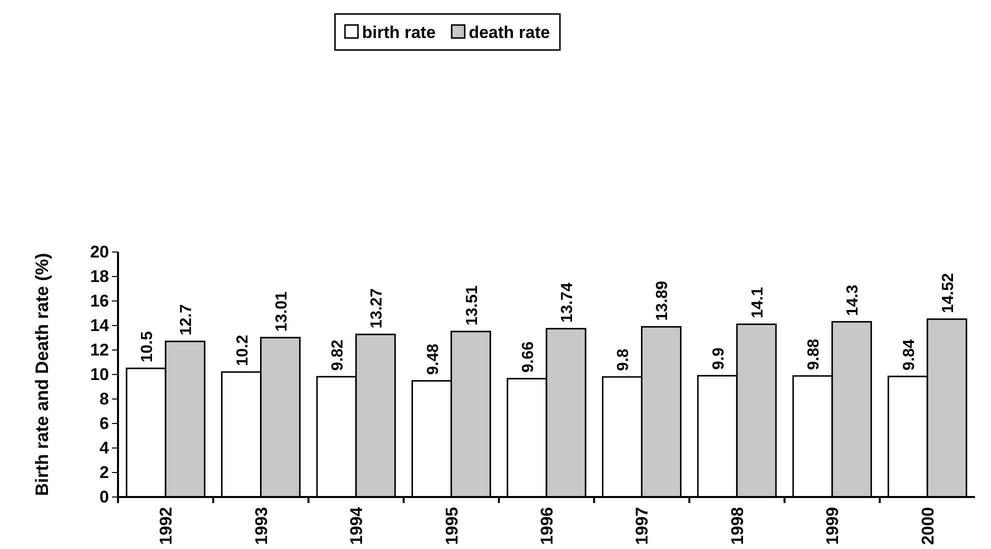 This screenshot has width=991, height=549. I want to click on y-tick-label: 6, so click(104, 423).